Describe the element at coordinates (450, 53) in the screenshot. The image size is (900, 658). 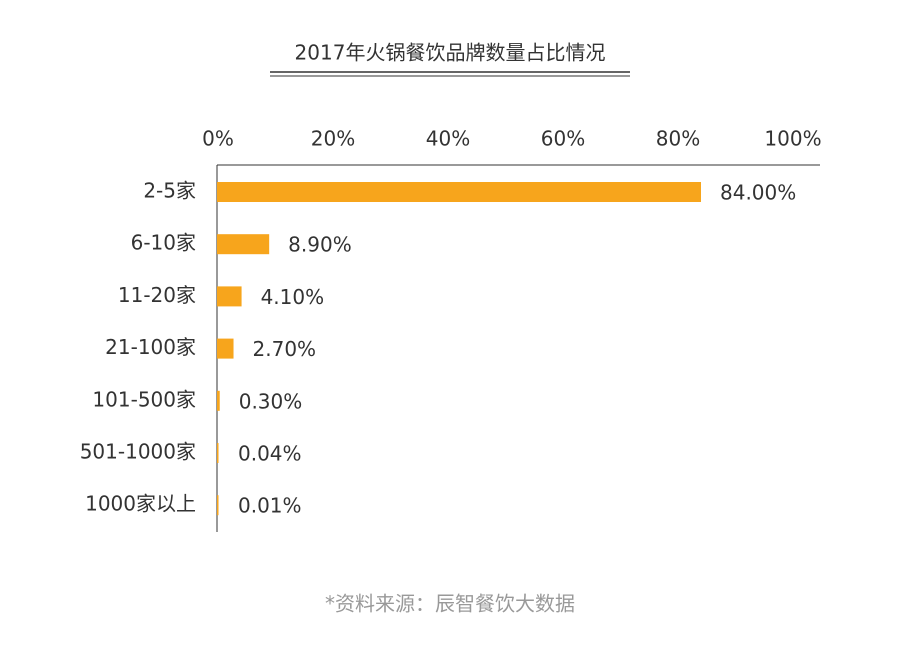
I see `chart-title: 2017年火锅餐饮品牌数量占比情况` at that location.